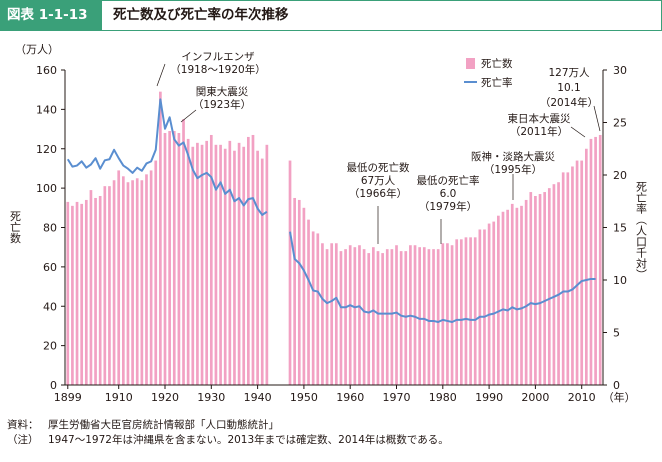  Describe the element at coordinates (484, 307) in the screenshot. I see `bar-1989` at that location.